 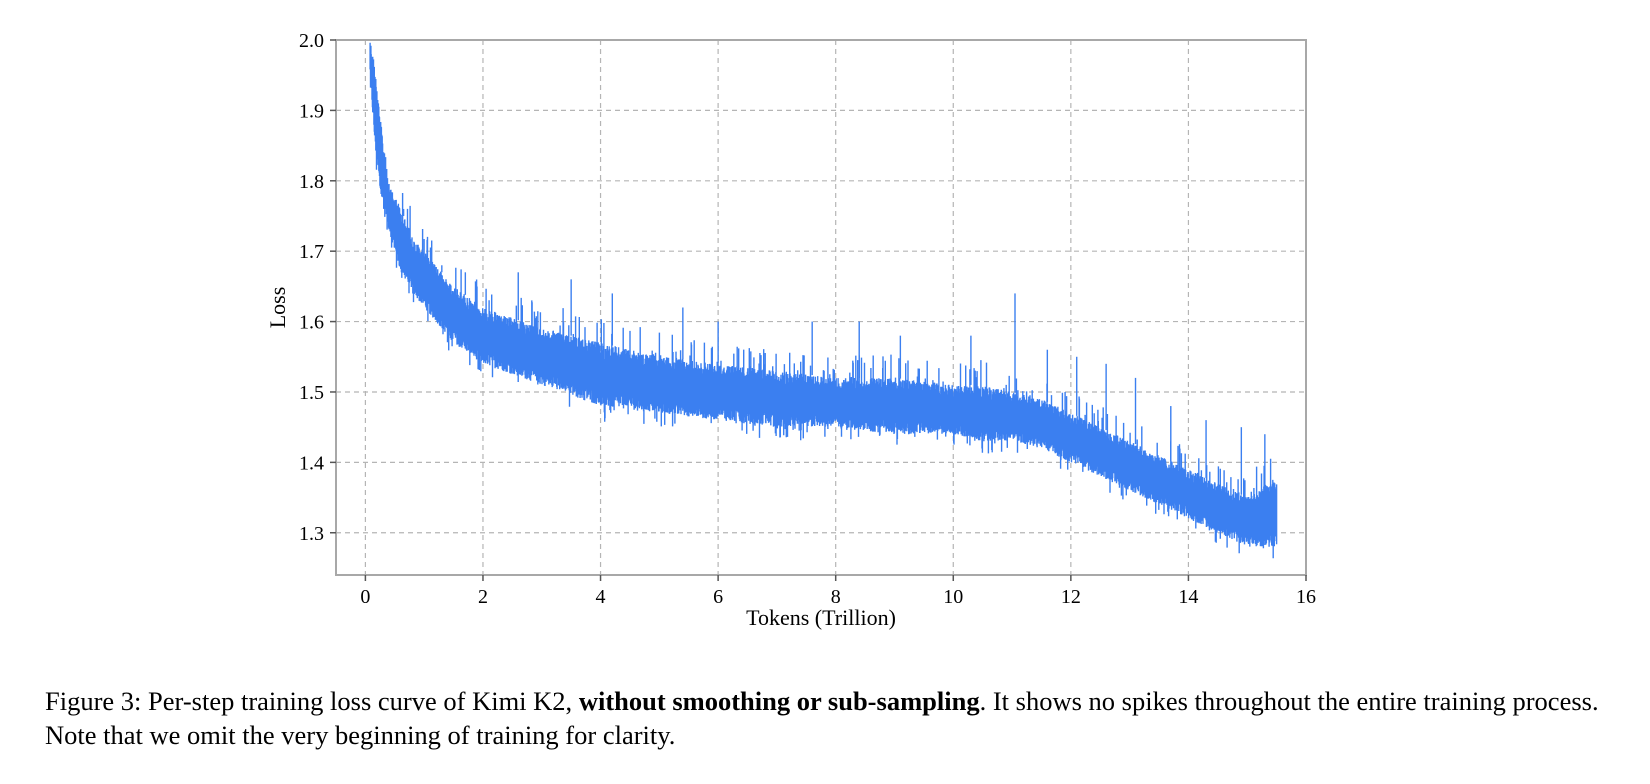 I want to click on x-tick-label: 6, so click(x=718, y=597).